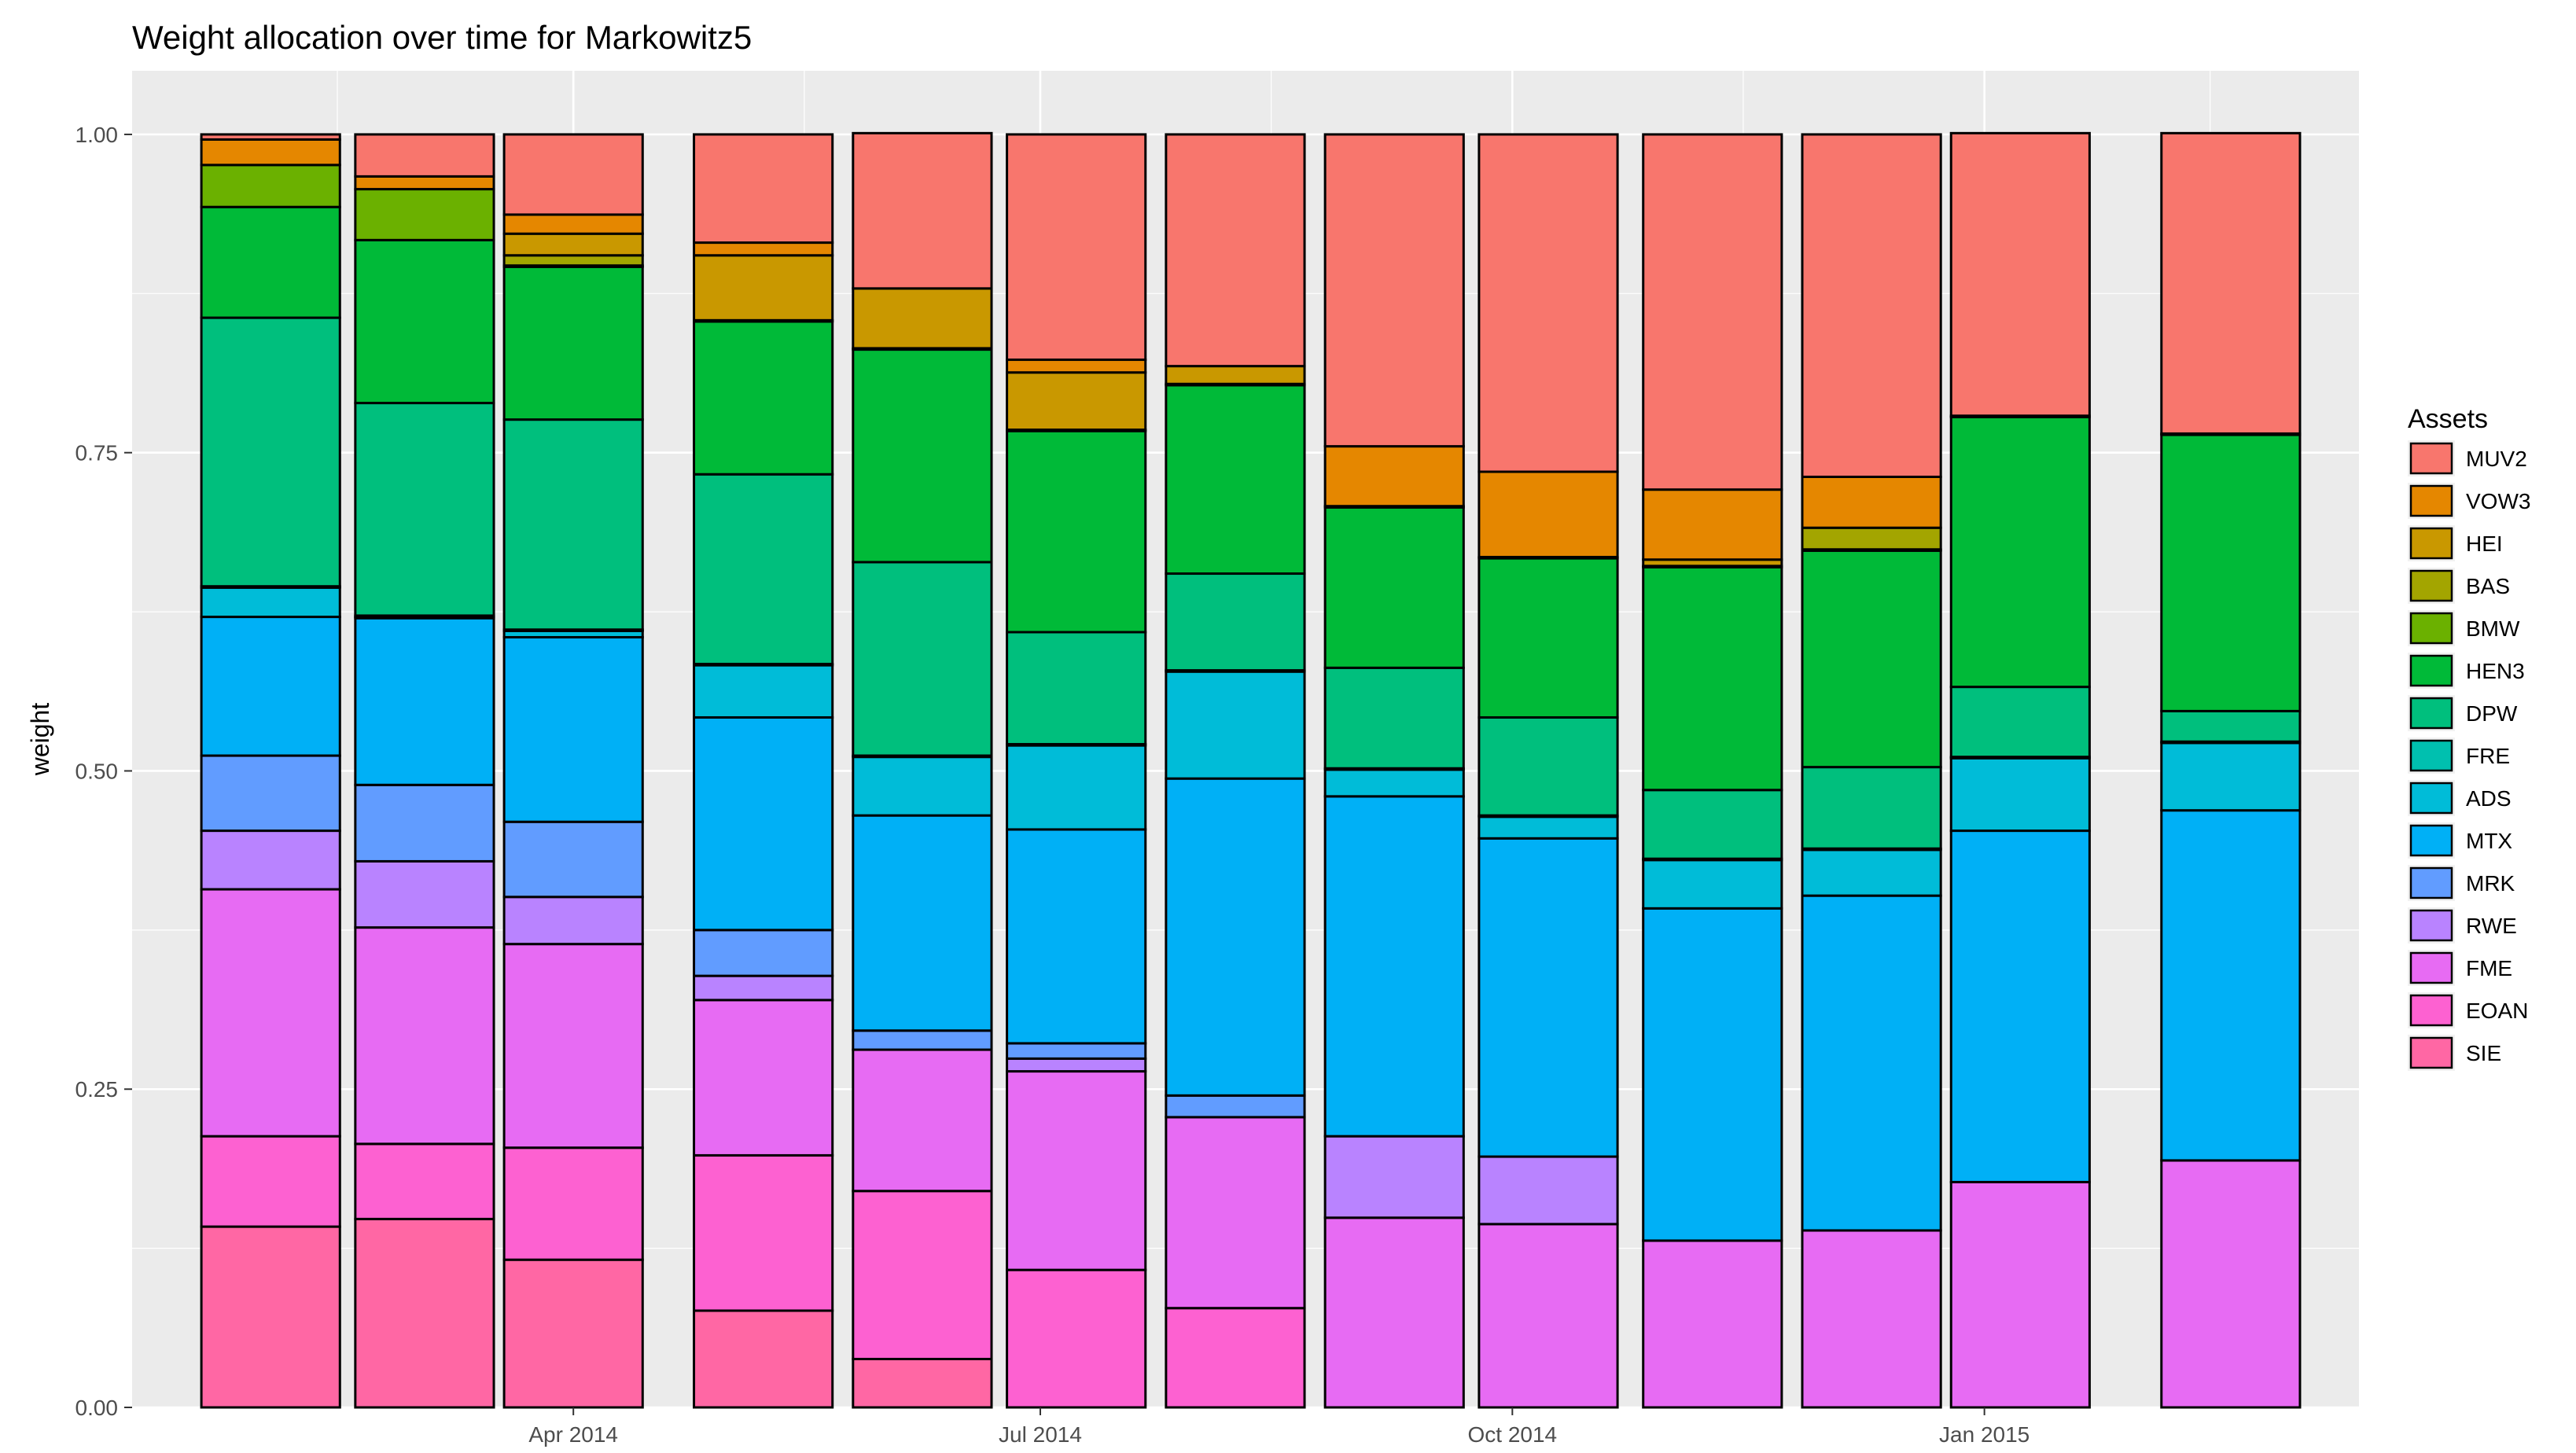 The width and height of the screenshot is (2576, 1453). Describe the element at coordinates (2497, 1011) in the screenshot. I see `legend-label-eoan: EOAN` at that location.